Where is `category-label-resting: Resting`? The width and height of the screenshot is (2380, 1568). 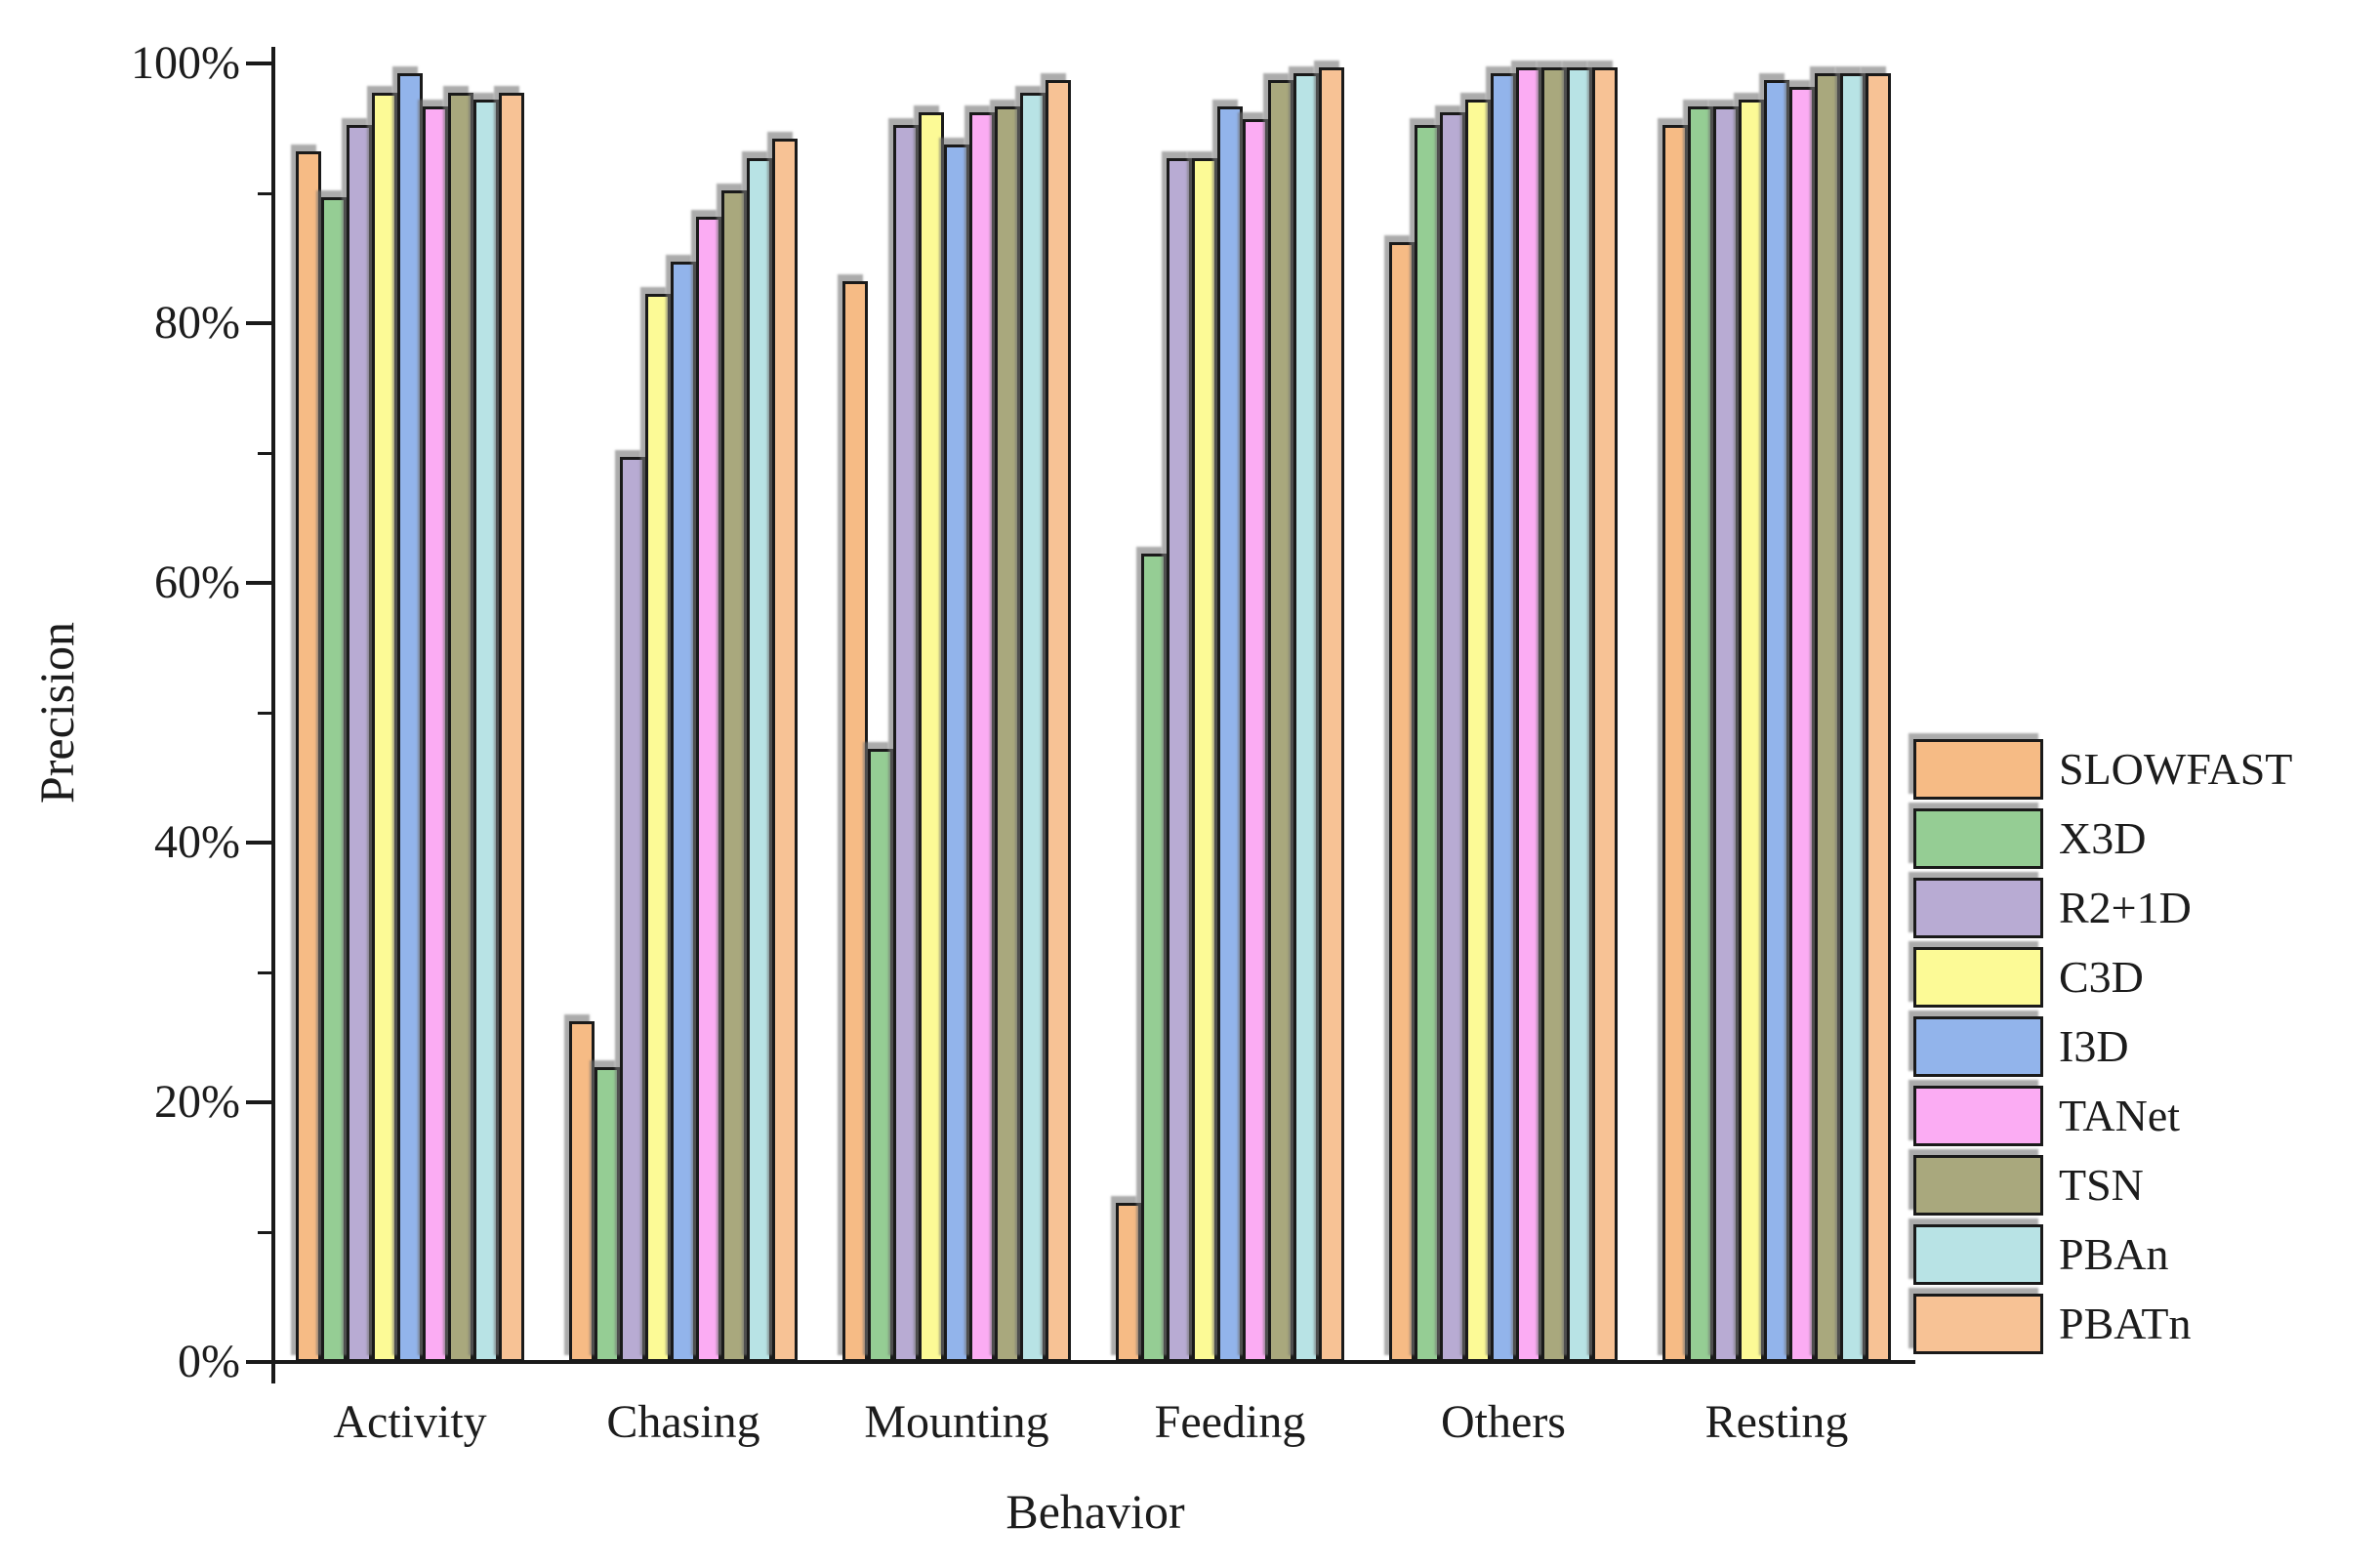 category-label-resting: Resting is located at coordinates (1776, 1422).